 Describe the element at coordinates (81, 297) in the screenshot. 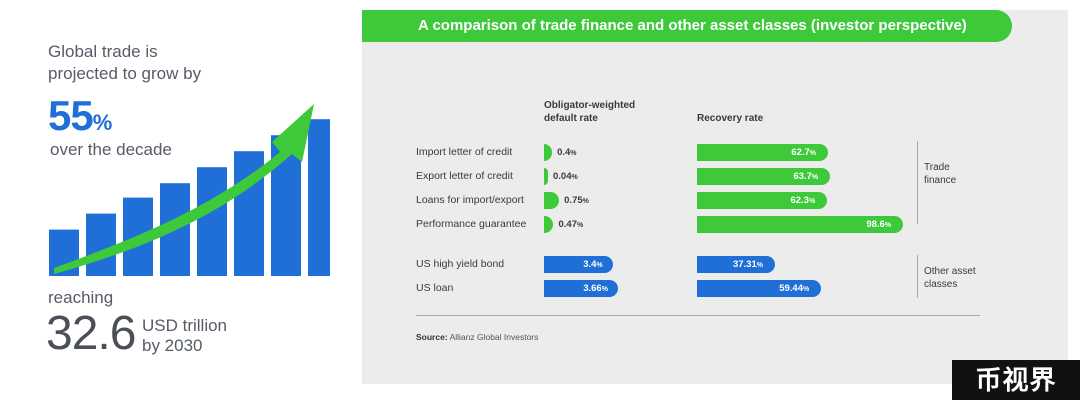

I see `reaching-label: reaching` at that location.